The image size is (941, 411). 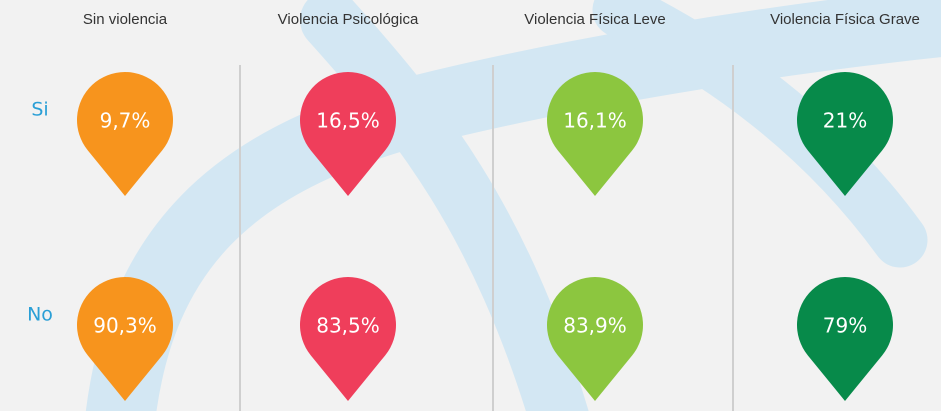 I want to click on column-header: Violencia Física Grave, so click(x=845, y=19).